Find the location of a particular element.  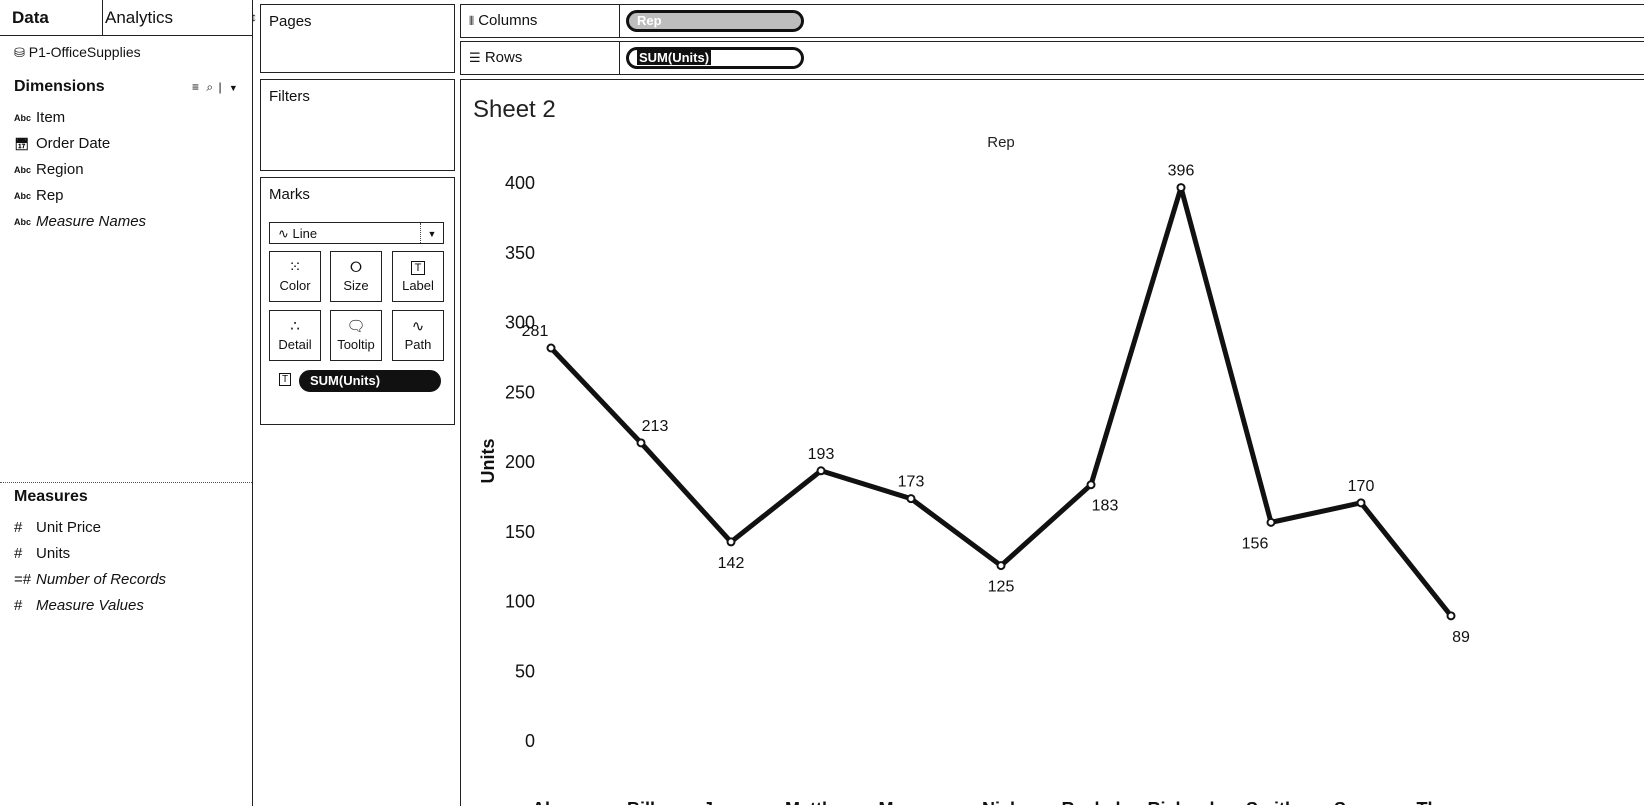

dimension-label: Region is located at coordinates (60, 169).